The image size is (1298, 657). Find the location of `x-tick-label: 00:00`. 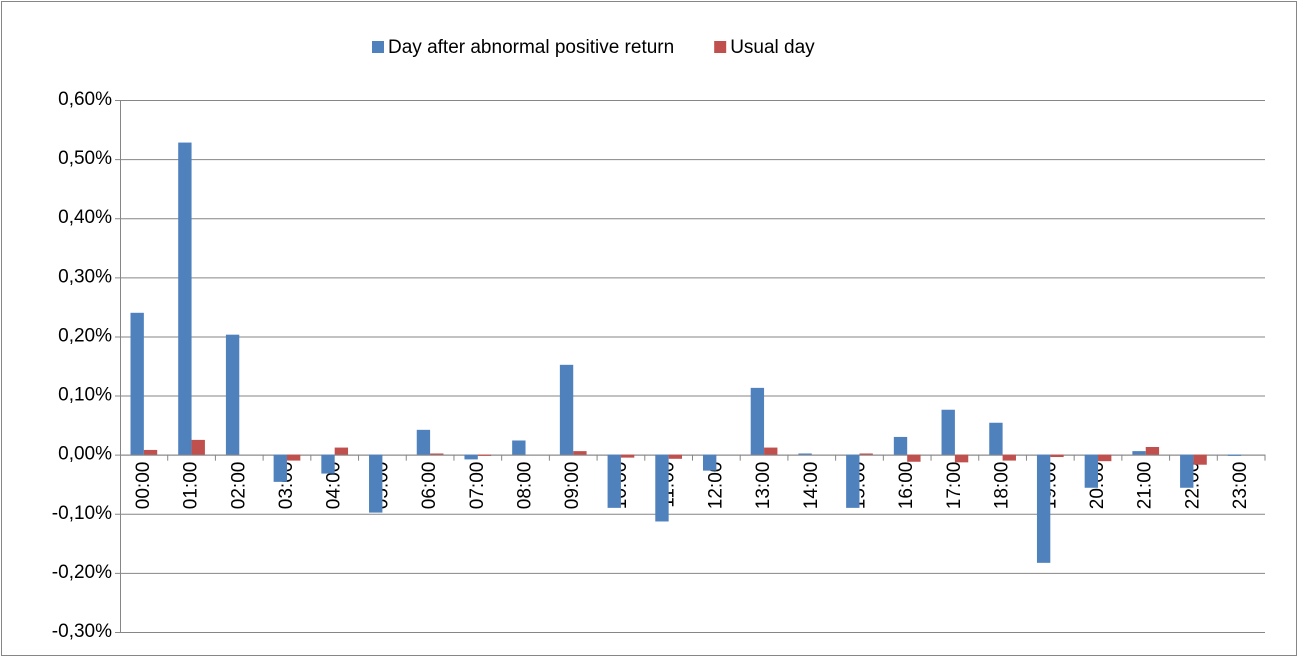

x-tick-label: 00:00 is located at coordinates (143, 486).